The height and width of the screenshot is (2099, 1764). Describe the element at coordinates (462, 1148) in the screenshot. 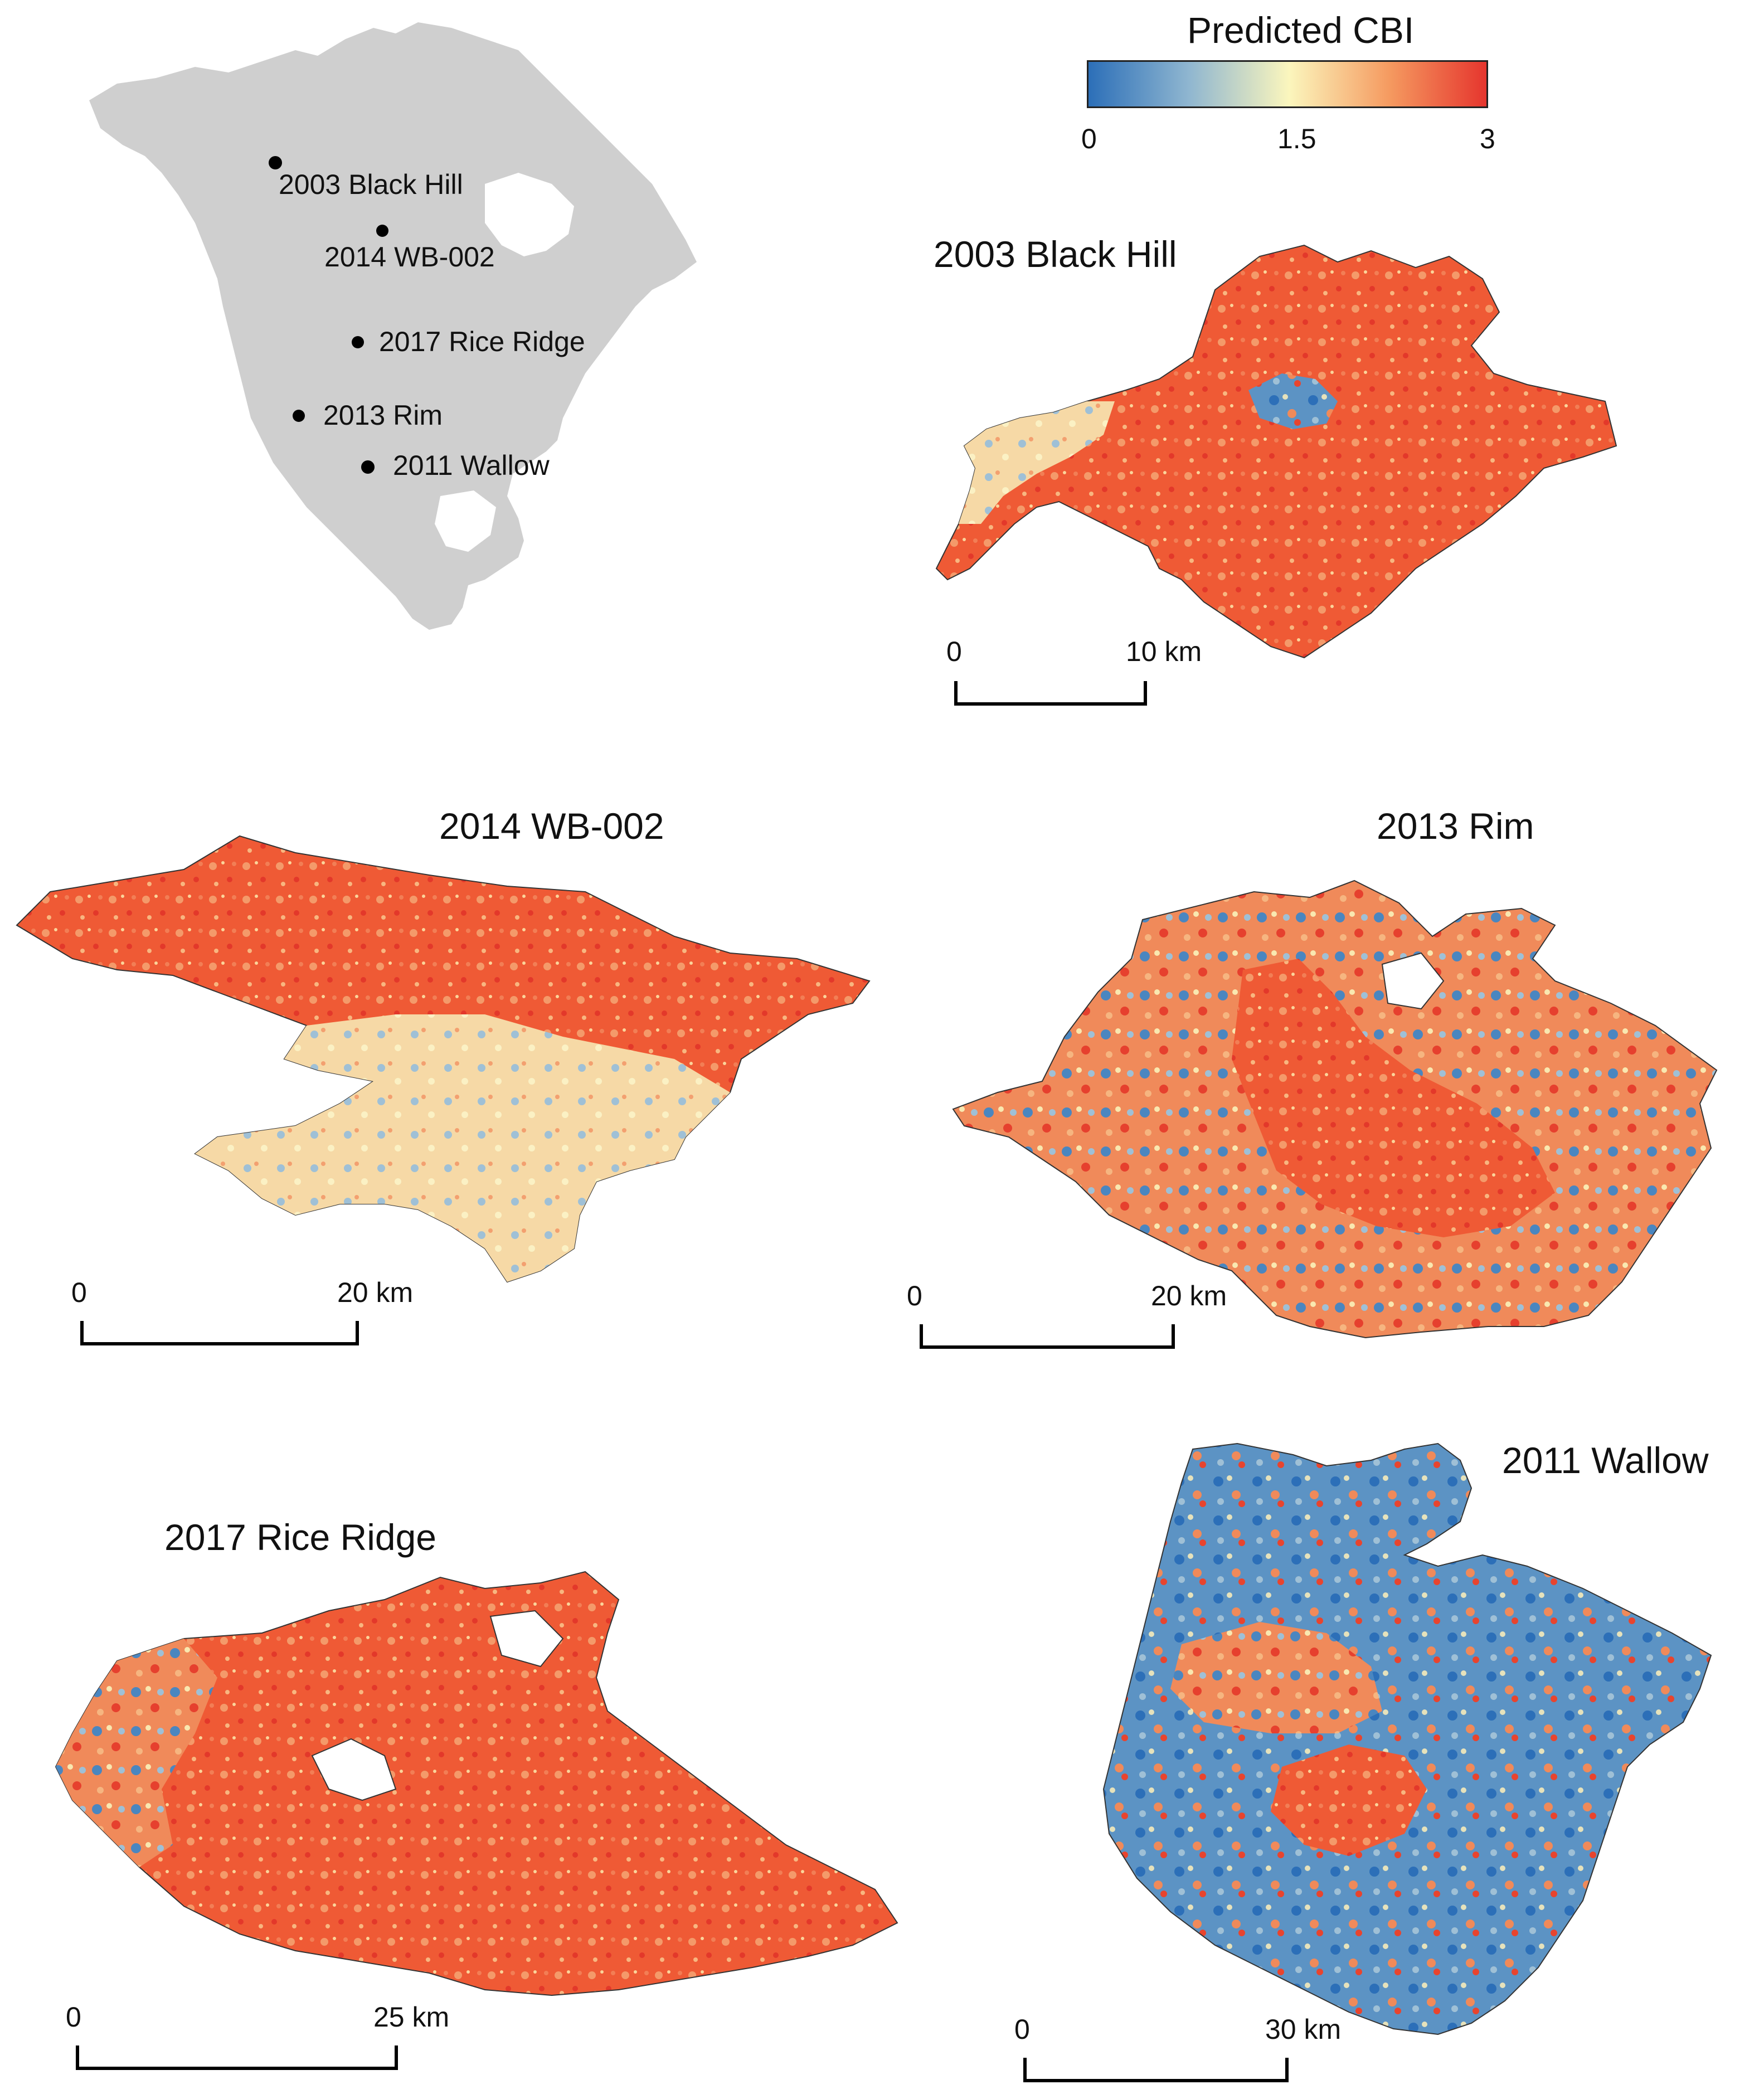

I see `wb-002-low-severity-south` at that location.